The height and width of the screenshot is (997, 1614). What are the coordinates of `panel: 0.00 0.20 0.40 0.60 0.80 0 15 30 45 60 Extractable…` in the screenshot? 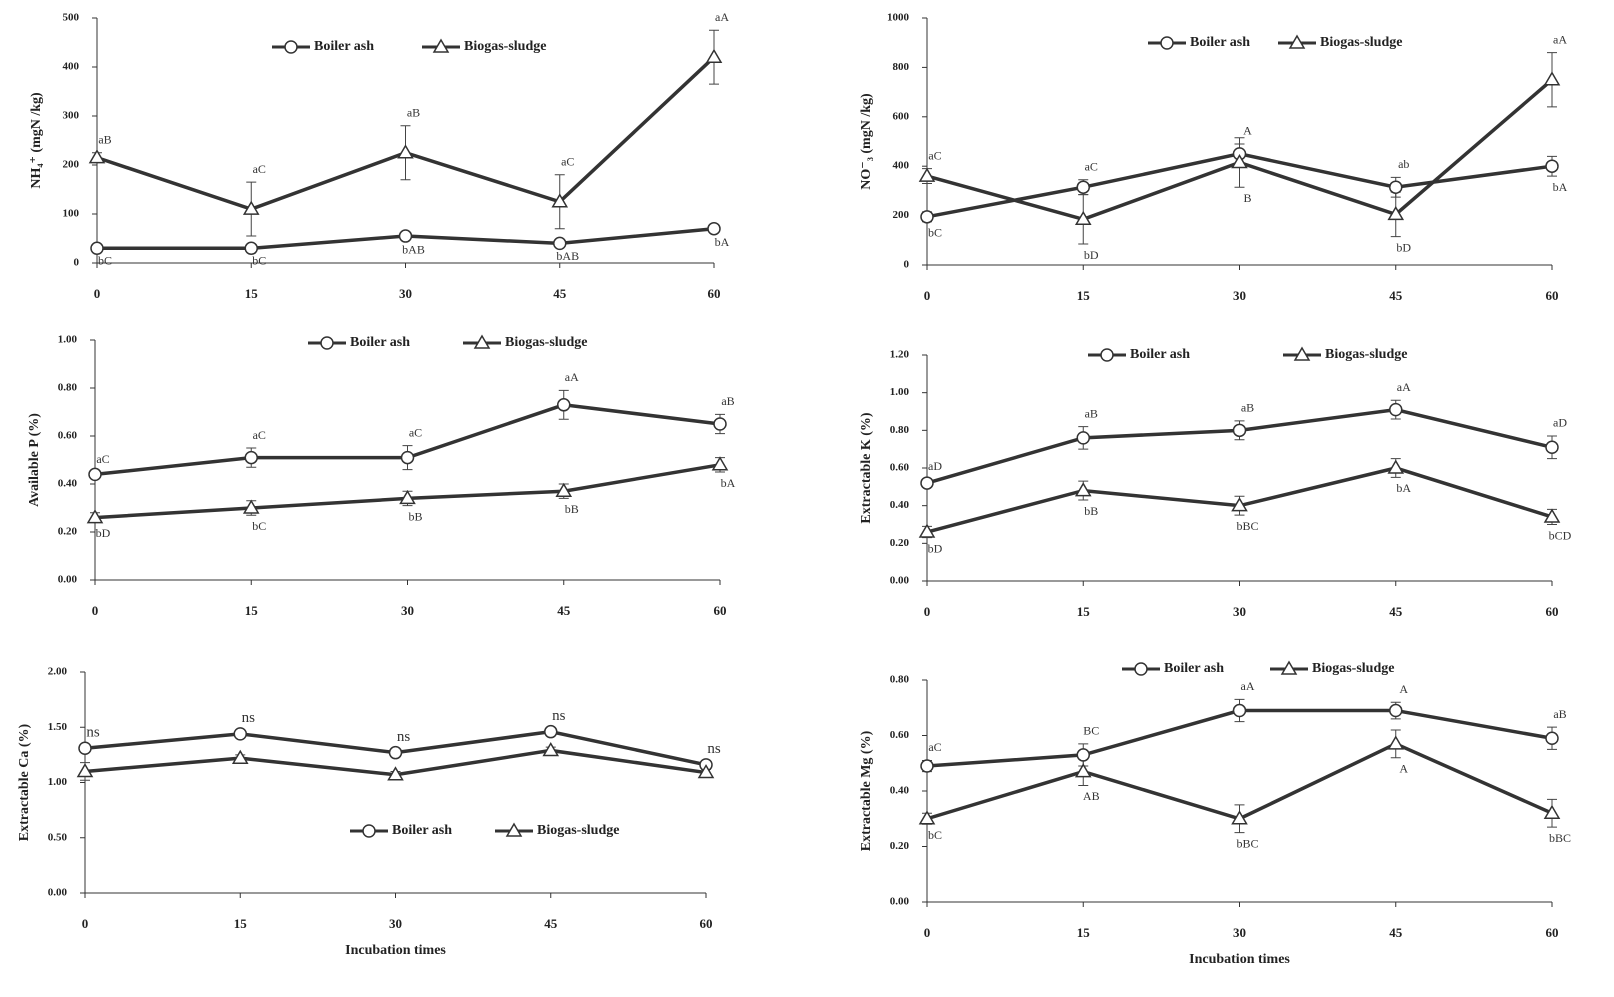 It's located at (1215, 813).